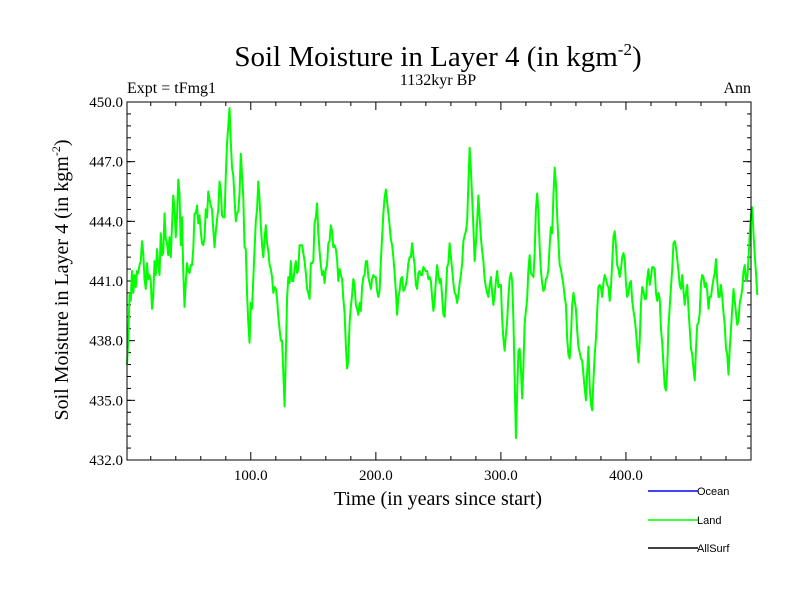 This screenshot has height=600, width=800. What do you see at coordinates (106, 222) in the screenshot?
I see `y-tick-label: 444.0` at bounding box center [106, 222].